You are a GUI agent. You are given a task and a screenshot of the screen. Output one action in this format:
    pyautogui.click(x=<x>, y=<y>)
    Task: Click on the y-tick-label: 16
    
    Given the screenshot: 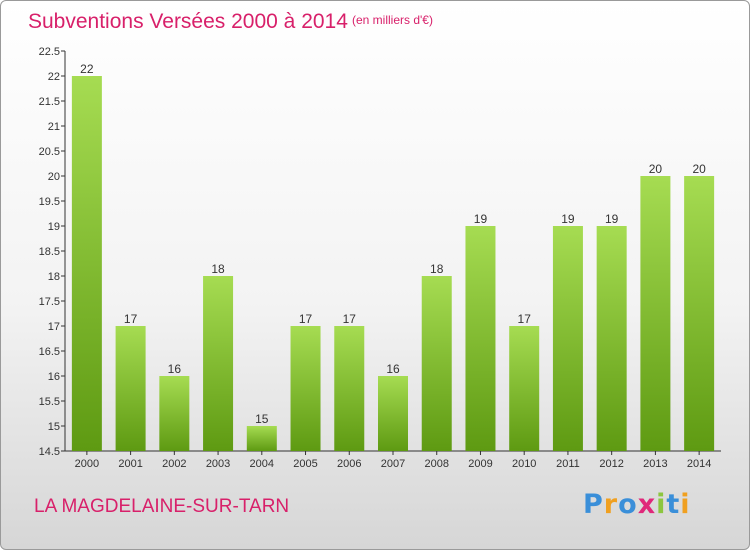 What is the action you would take?
    pyautogui.click(x=54, y=377)
    